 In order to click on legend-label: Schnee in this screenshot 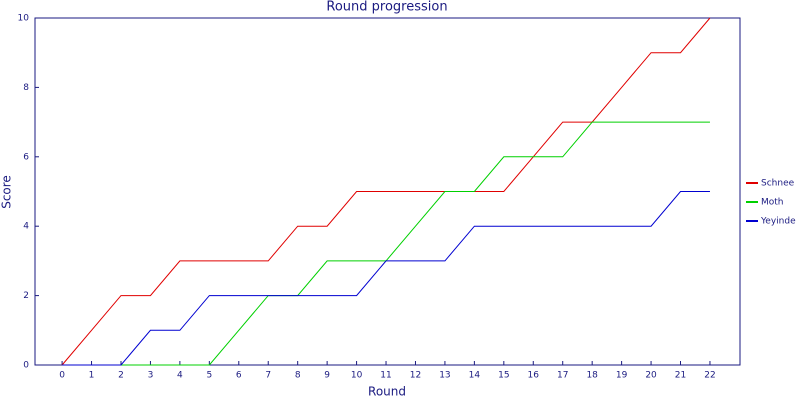, I will do `click(778, 184)`.